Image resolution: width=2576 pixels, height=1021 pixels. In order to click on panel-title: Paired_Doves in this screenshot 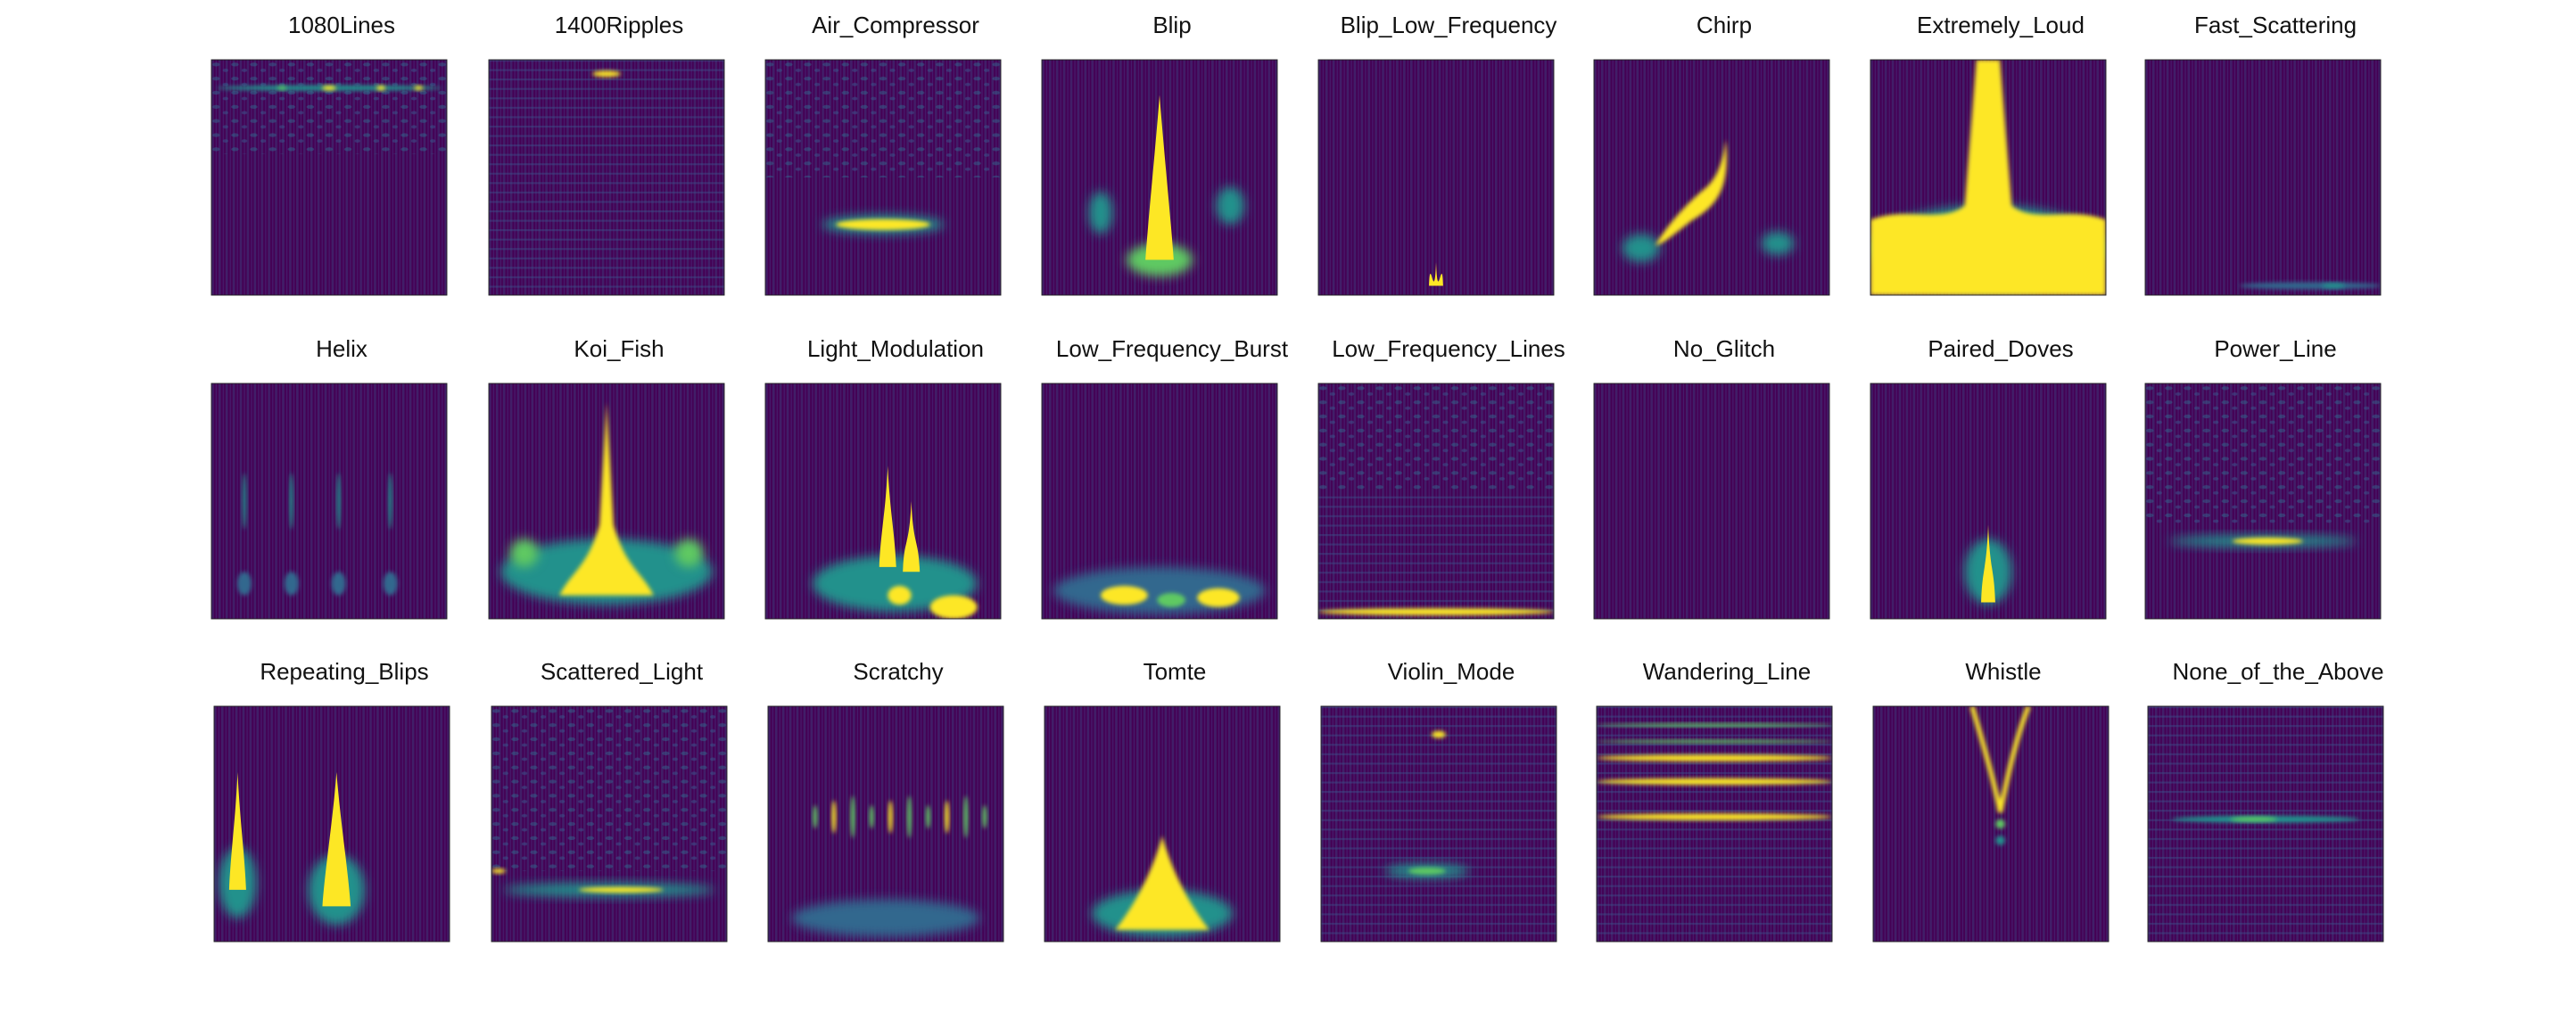, I will do `click(2000, 348)`.